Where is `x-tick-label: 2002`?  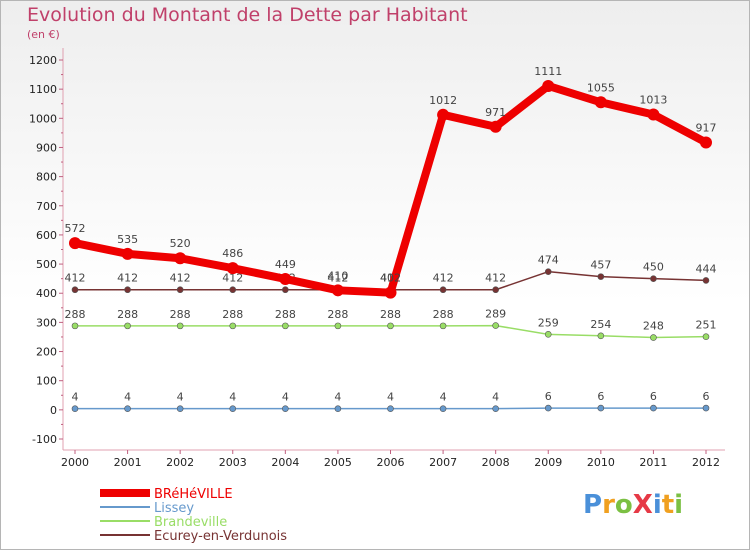
x-tick-label: 2002 is located at coordinates (180, 462).